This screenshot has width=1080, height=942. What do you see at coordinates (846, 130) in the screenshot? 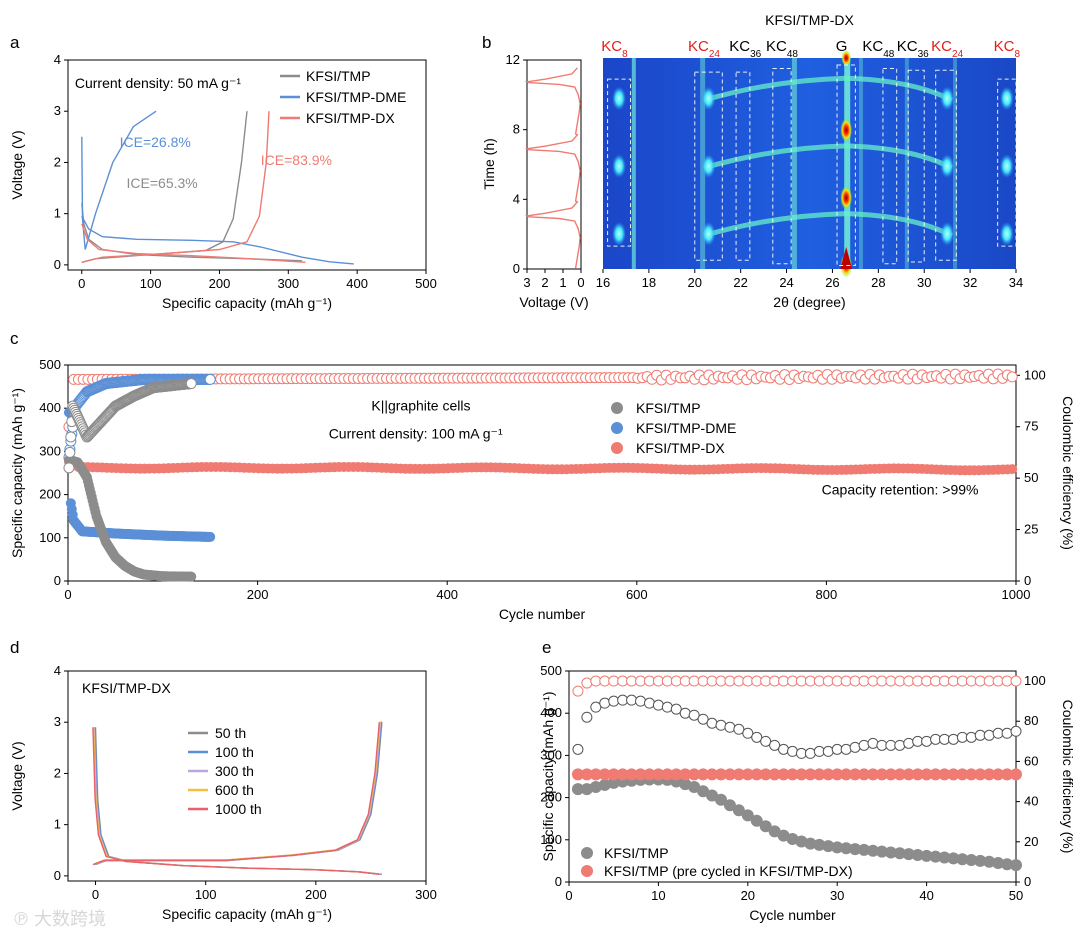
I see `heatmap-hot-spot` at bounding box center [846, 130].